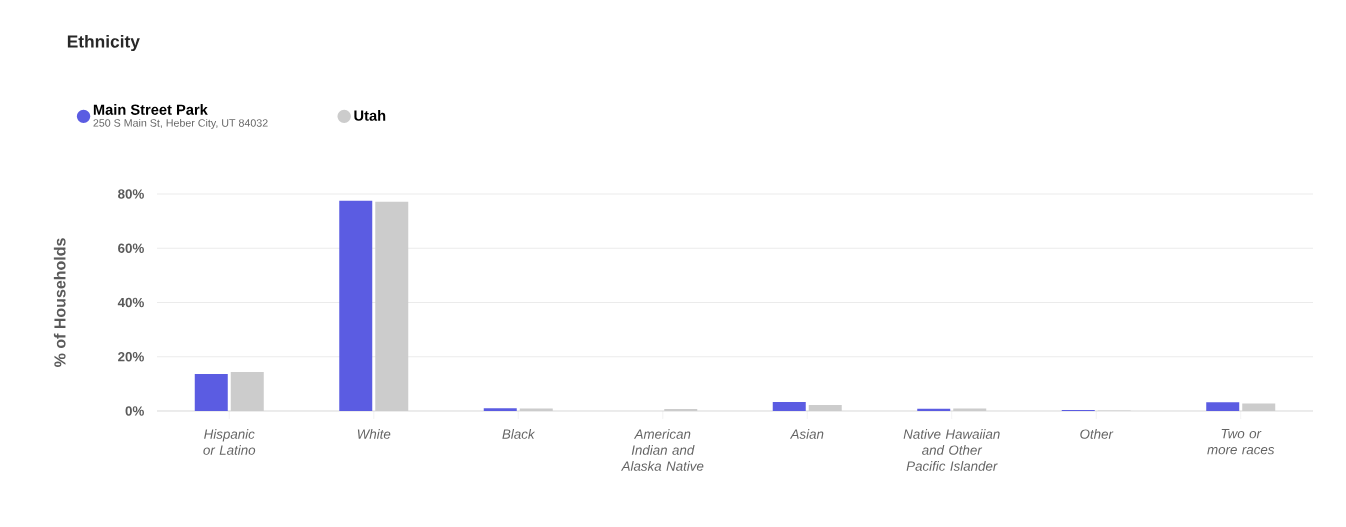 Image resolution: width=1346 pixels, height=527 pixels. What do you see at coordinates (662, 450) in the screenshot?
I see `x-tick-label: American Indian and Alaska Native` at bounding box center [662, 450].